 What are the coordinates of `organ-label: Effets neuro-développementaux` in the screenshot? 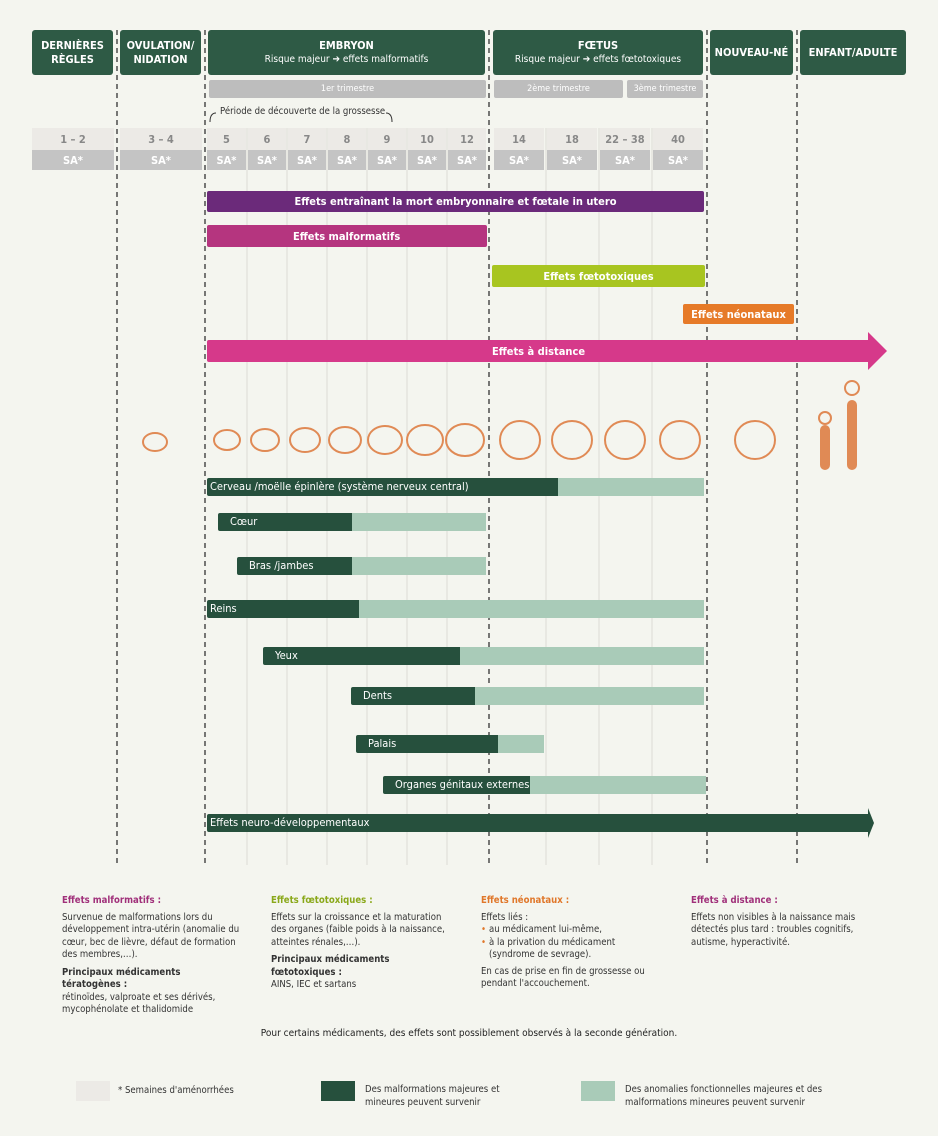 It's located at (290, 822).